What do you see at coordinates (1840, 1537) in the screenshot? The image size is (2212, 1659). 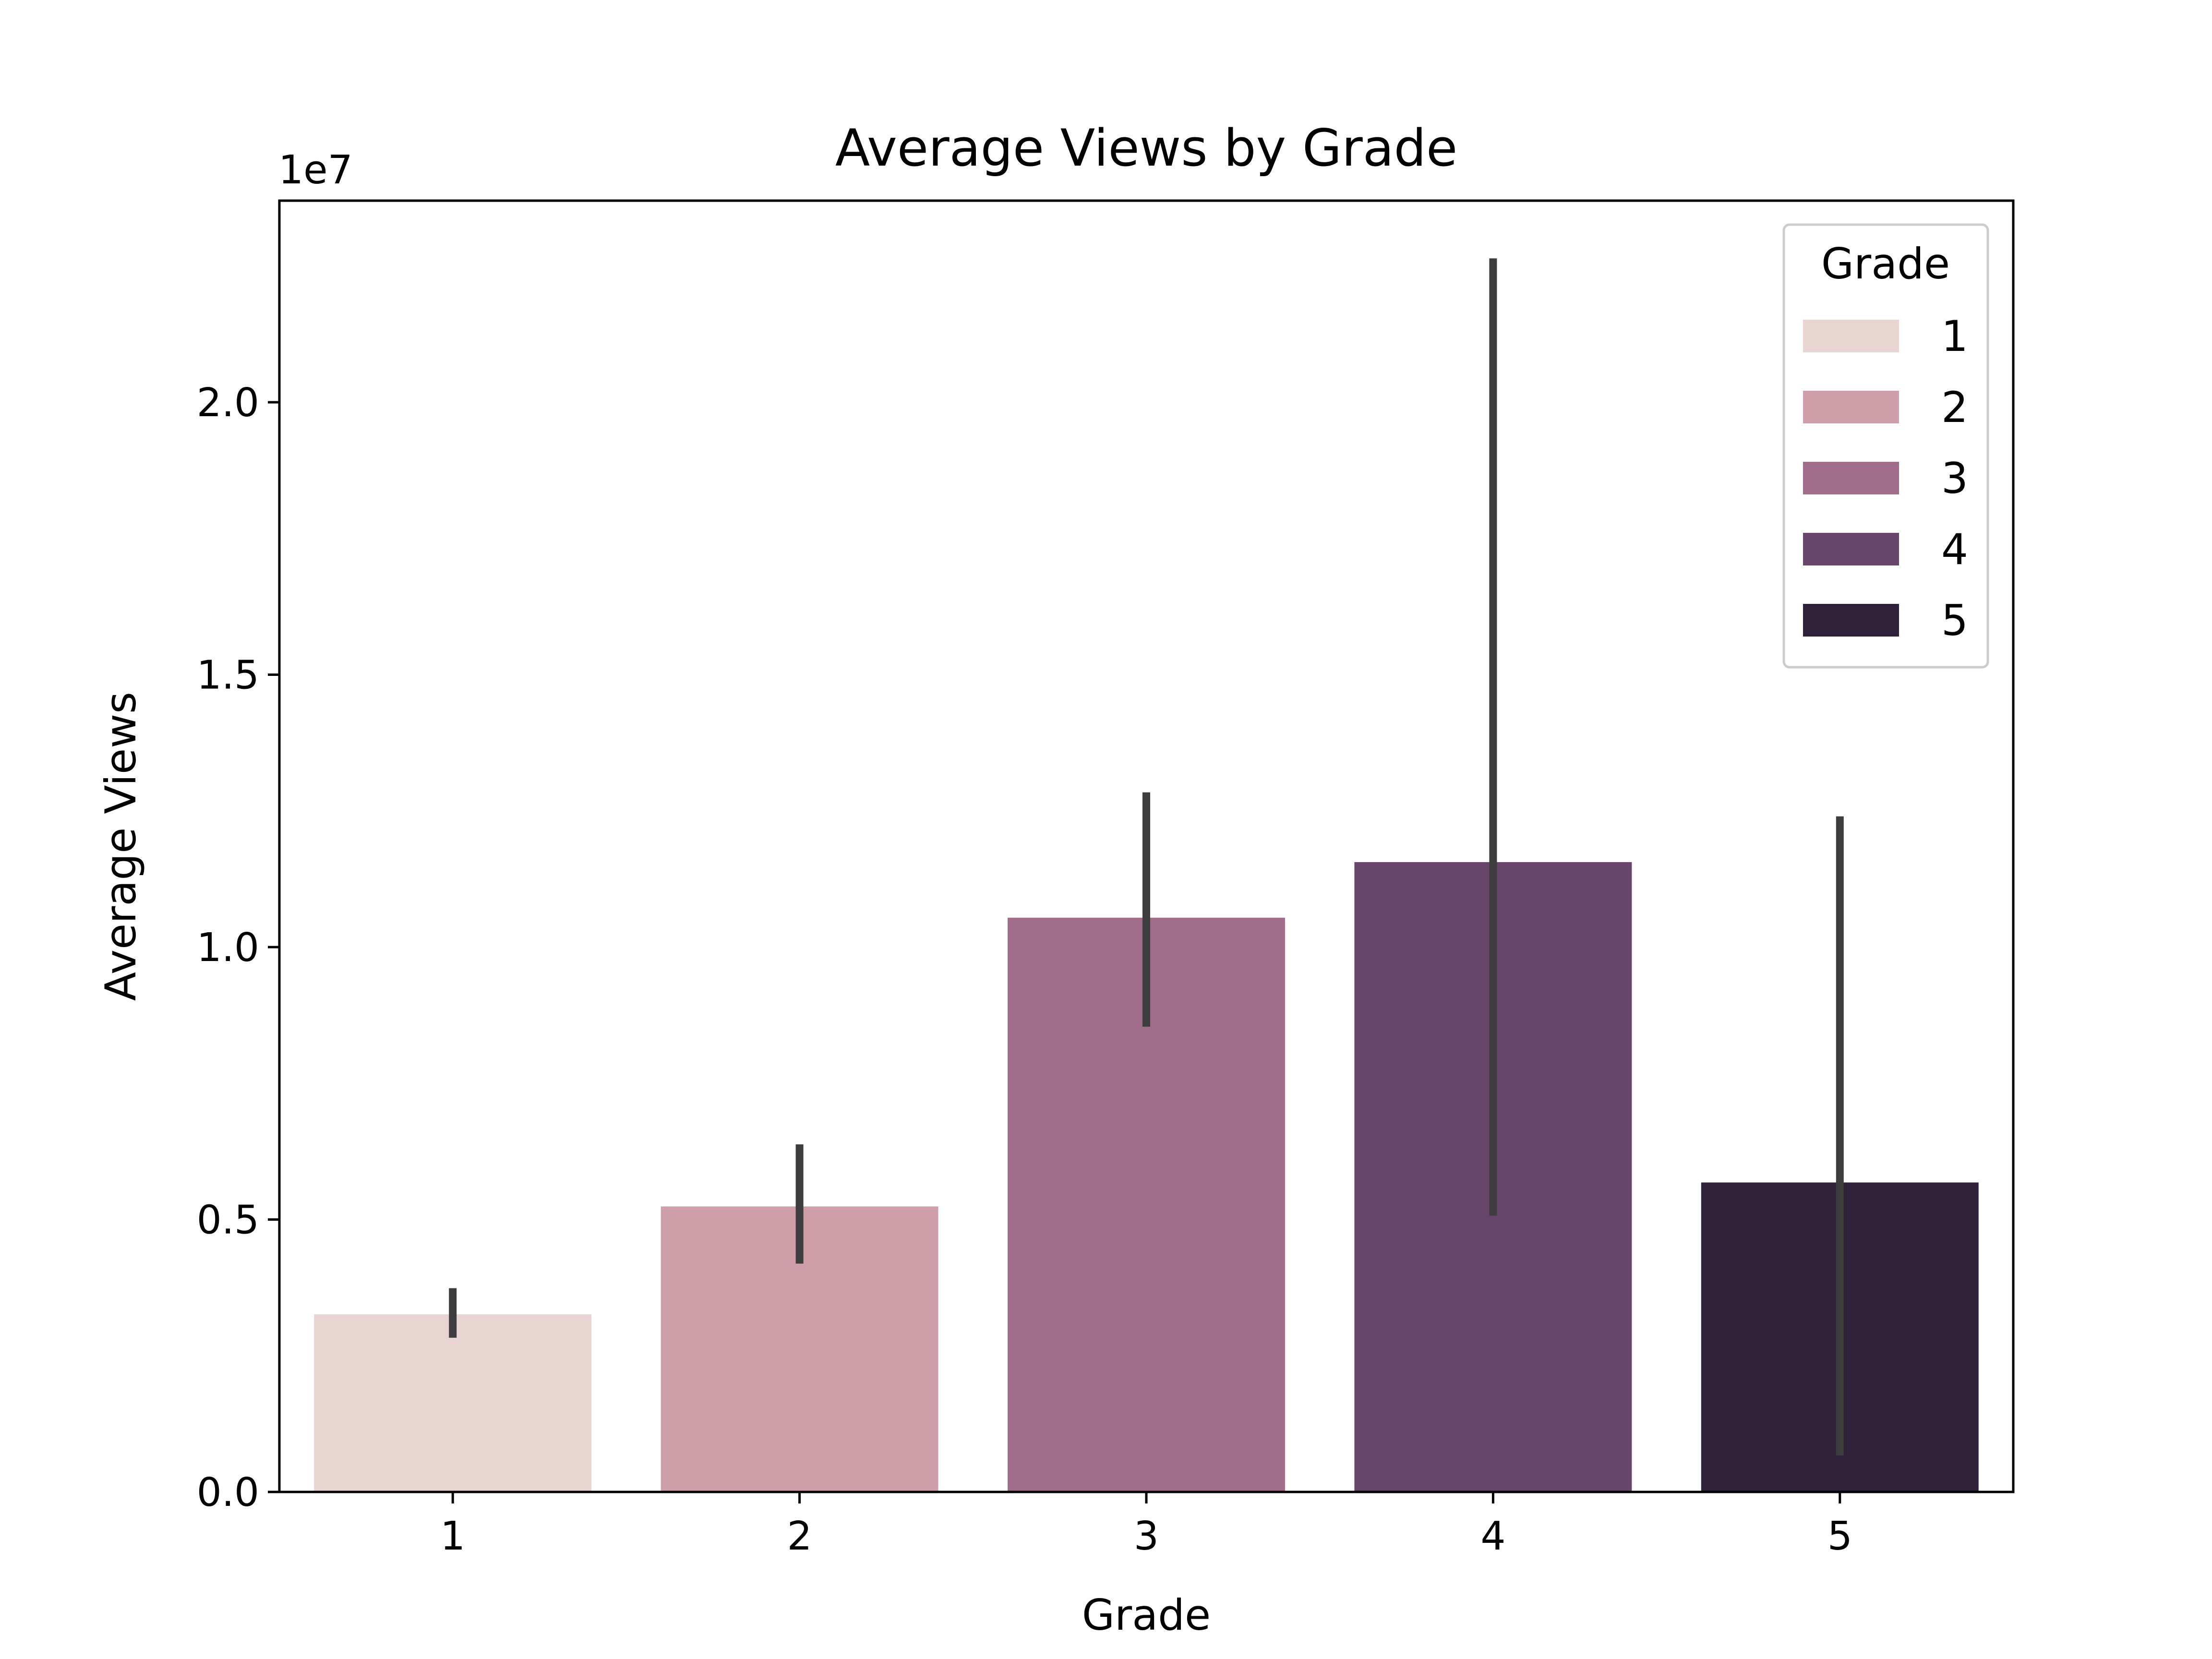 I see `x-tick-label: 5` at bounding box center [1840, 1537].